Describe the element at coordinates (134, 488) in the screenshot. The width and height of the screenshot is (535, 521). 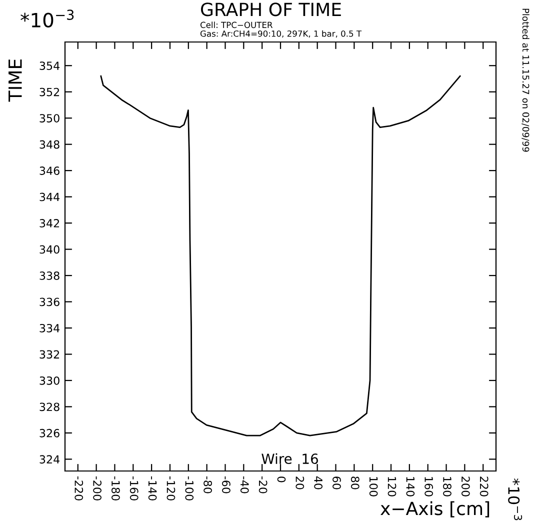
I see `x-tick-label: -160` at that location.